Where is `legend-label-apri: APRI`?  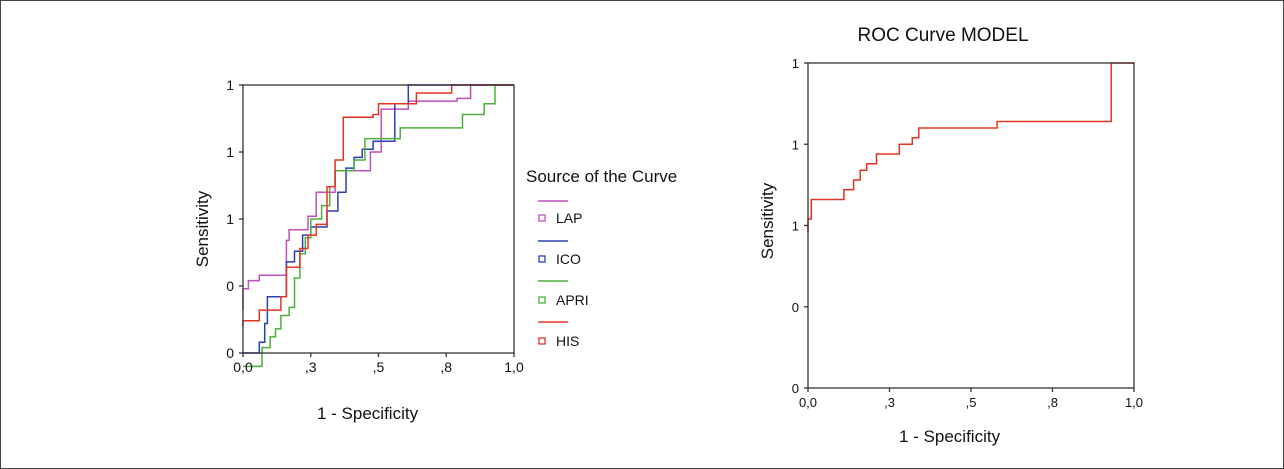 legend-label-apri: APRI is located at coordinates (572, 300).